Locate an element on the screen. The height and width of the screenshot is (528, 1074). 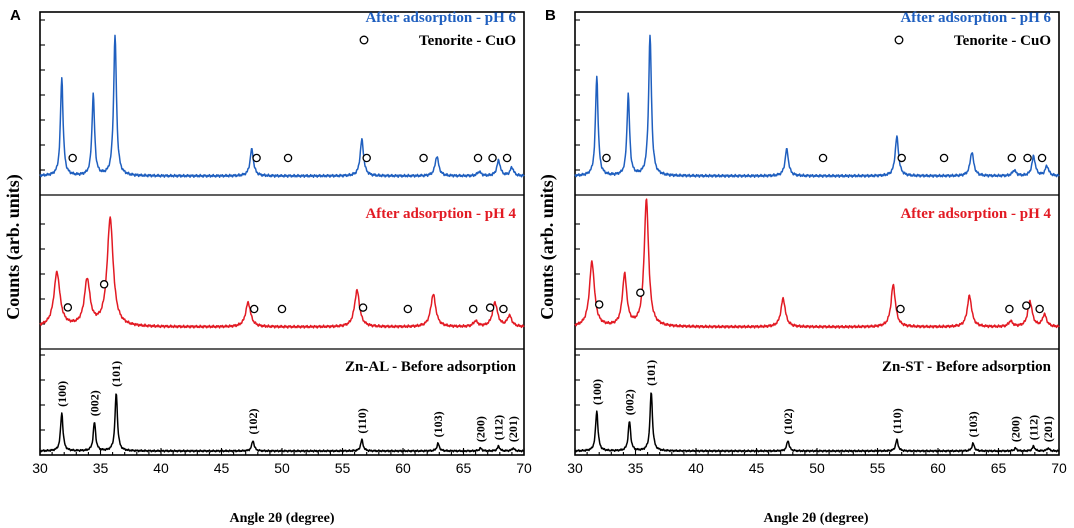
x-axis-label-b: Angle 2θ (degree) is located at coordinates (815, 518).